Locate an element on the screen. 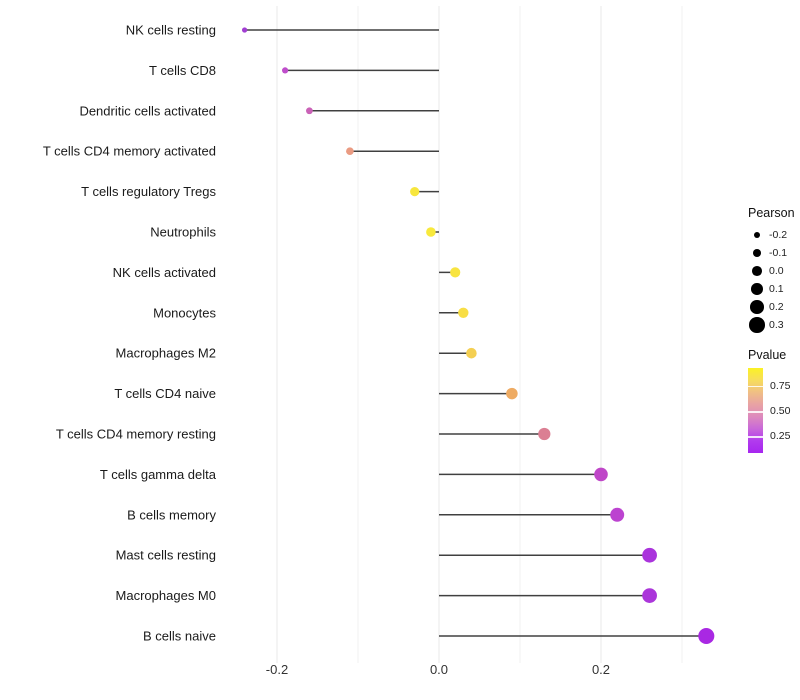  pearson-legend-title: Pearson is located at coordinates (771, 213).